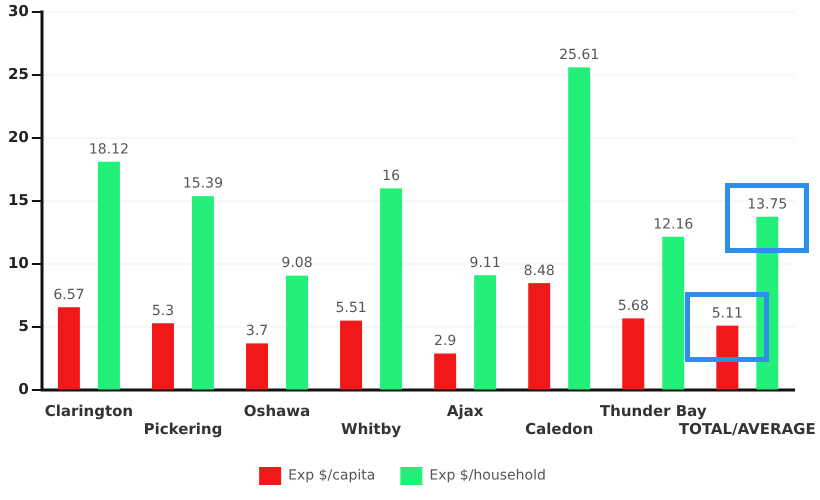 This screenshot has width=820, height=500. Describe the element at coordinates (559, 429) in the screenshot. I see `x-tick-label: Caledon` at that location.